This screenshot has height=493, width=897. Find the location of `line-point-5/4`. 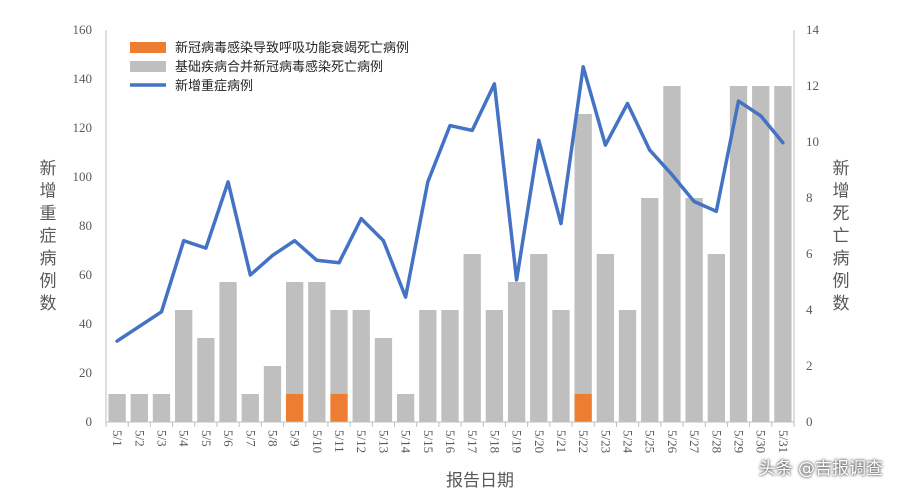

line-point-5/4 is located at coordinates (184, 241).